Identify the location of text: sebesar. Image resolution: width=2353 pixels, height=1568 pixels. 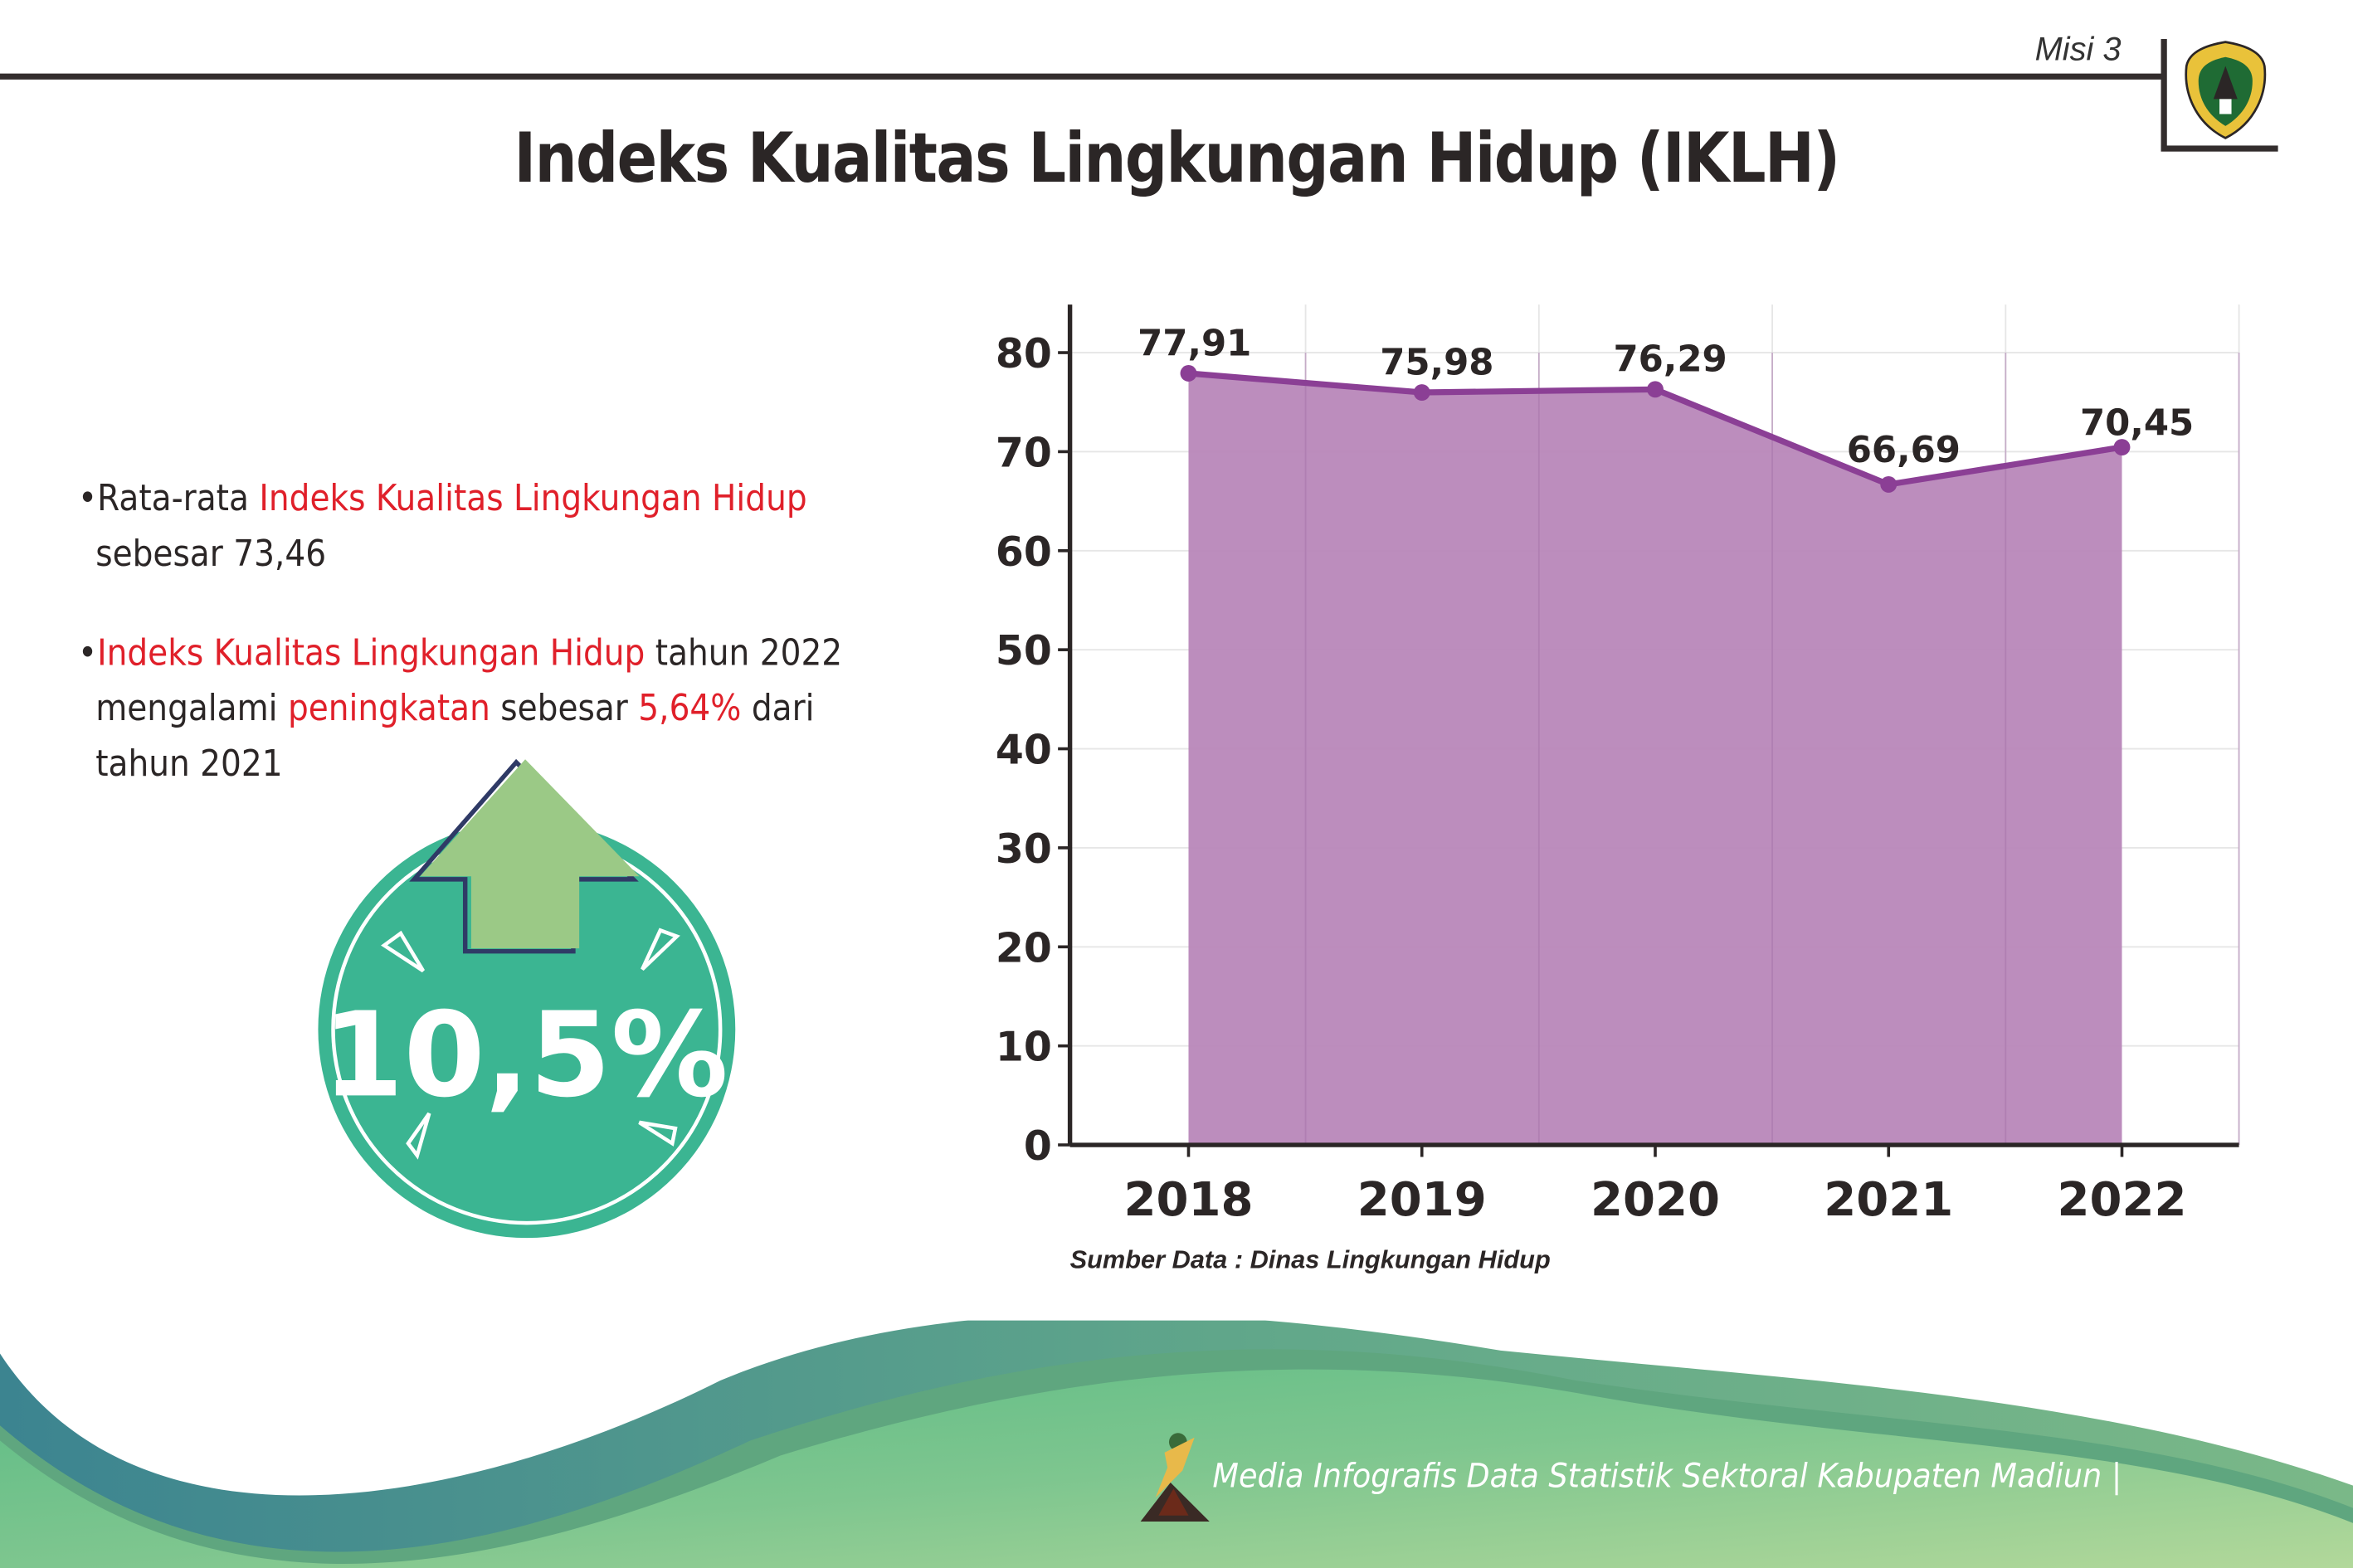
(564, 708).